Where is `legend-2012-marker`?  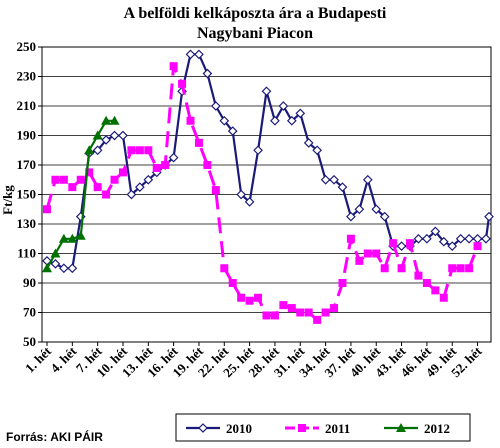
legend-2012-marker is located at coordinates (401, 427).